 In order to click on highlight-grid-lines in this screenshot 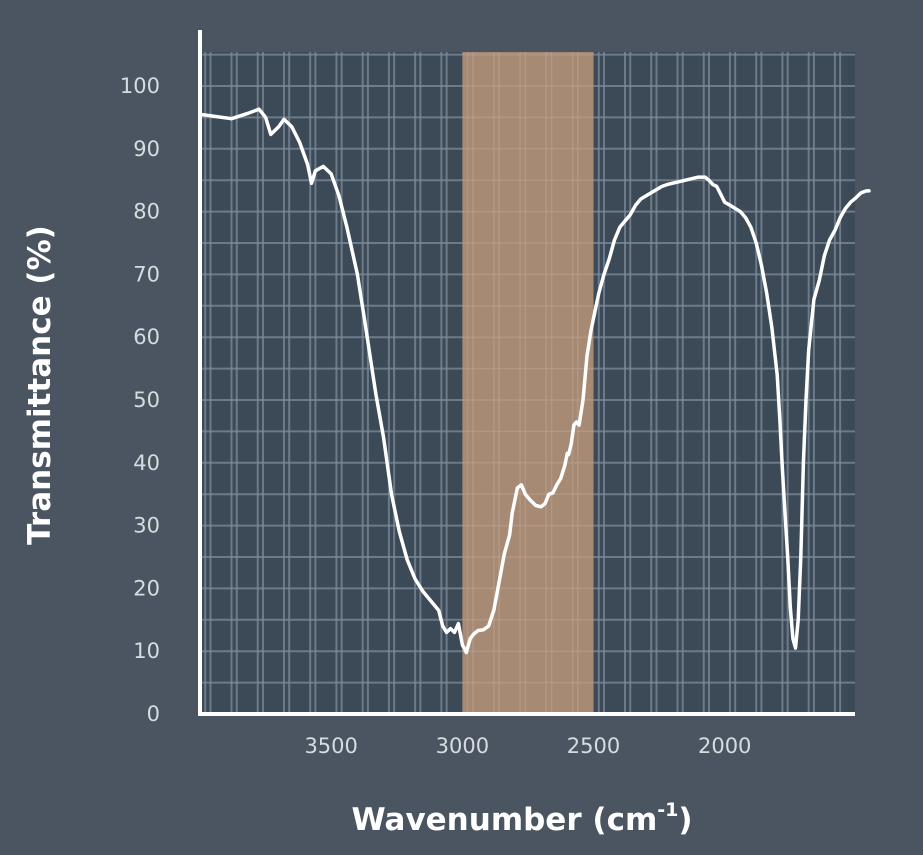, I will do `click(528, 383)`.